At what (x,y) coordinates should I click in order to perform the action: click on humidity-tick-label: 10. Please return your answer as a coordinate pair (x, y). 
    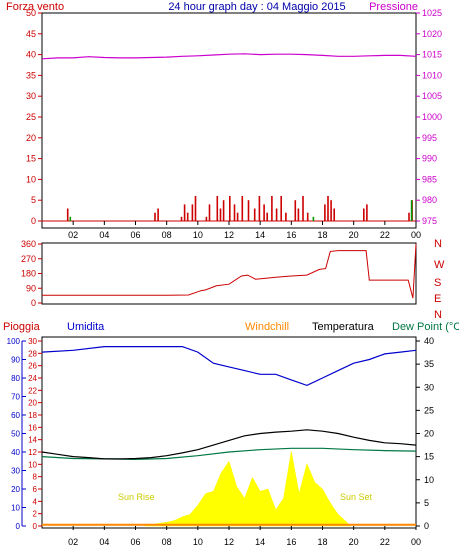
    Looking at the image, I should click on (15, 508).